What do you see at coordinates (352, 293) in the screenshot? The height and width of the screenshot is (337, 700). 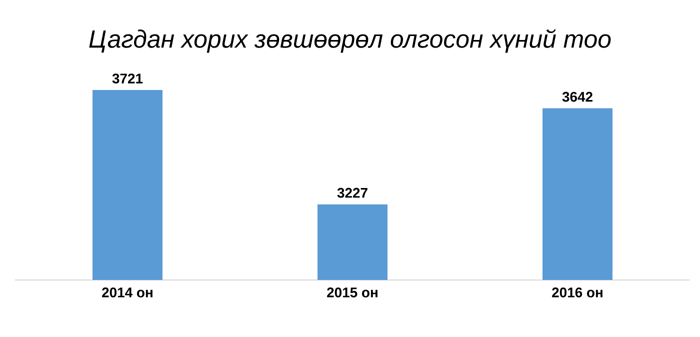 I see `x-tick-label: 2015 он` at bounding box center [352, 293].